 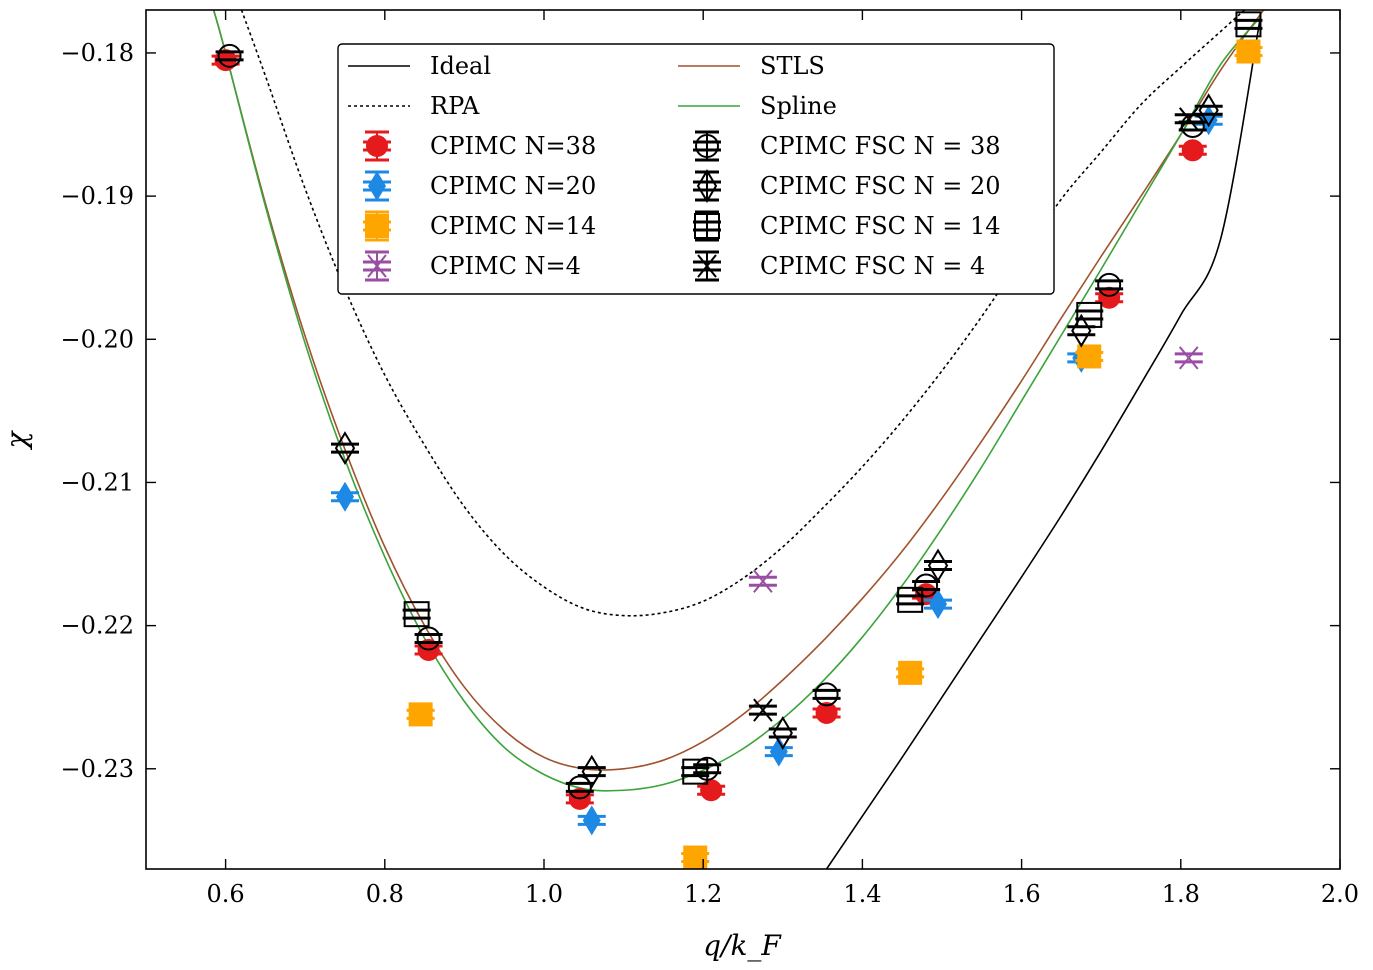 What do you see at coordinates (513, 226) in the screenshot?
I see `legend-label: CPIMC N=14` at bounding box center [513, 226].